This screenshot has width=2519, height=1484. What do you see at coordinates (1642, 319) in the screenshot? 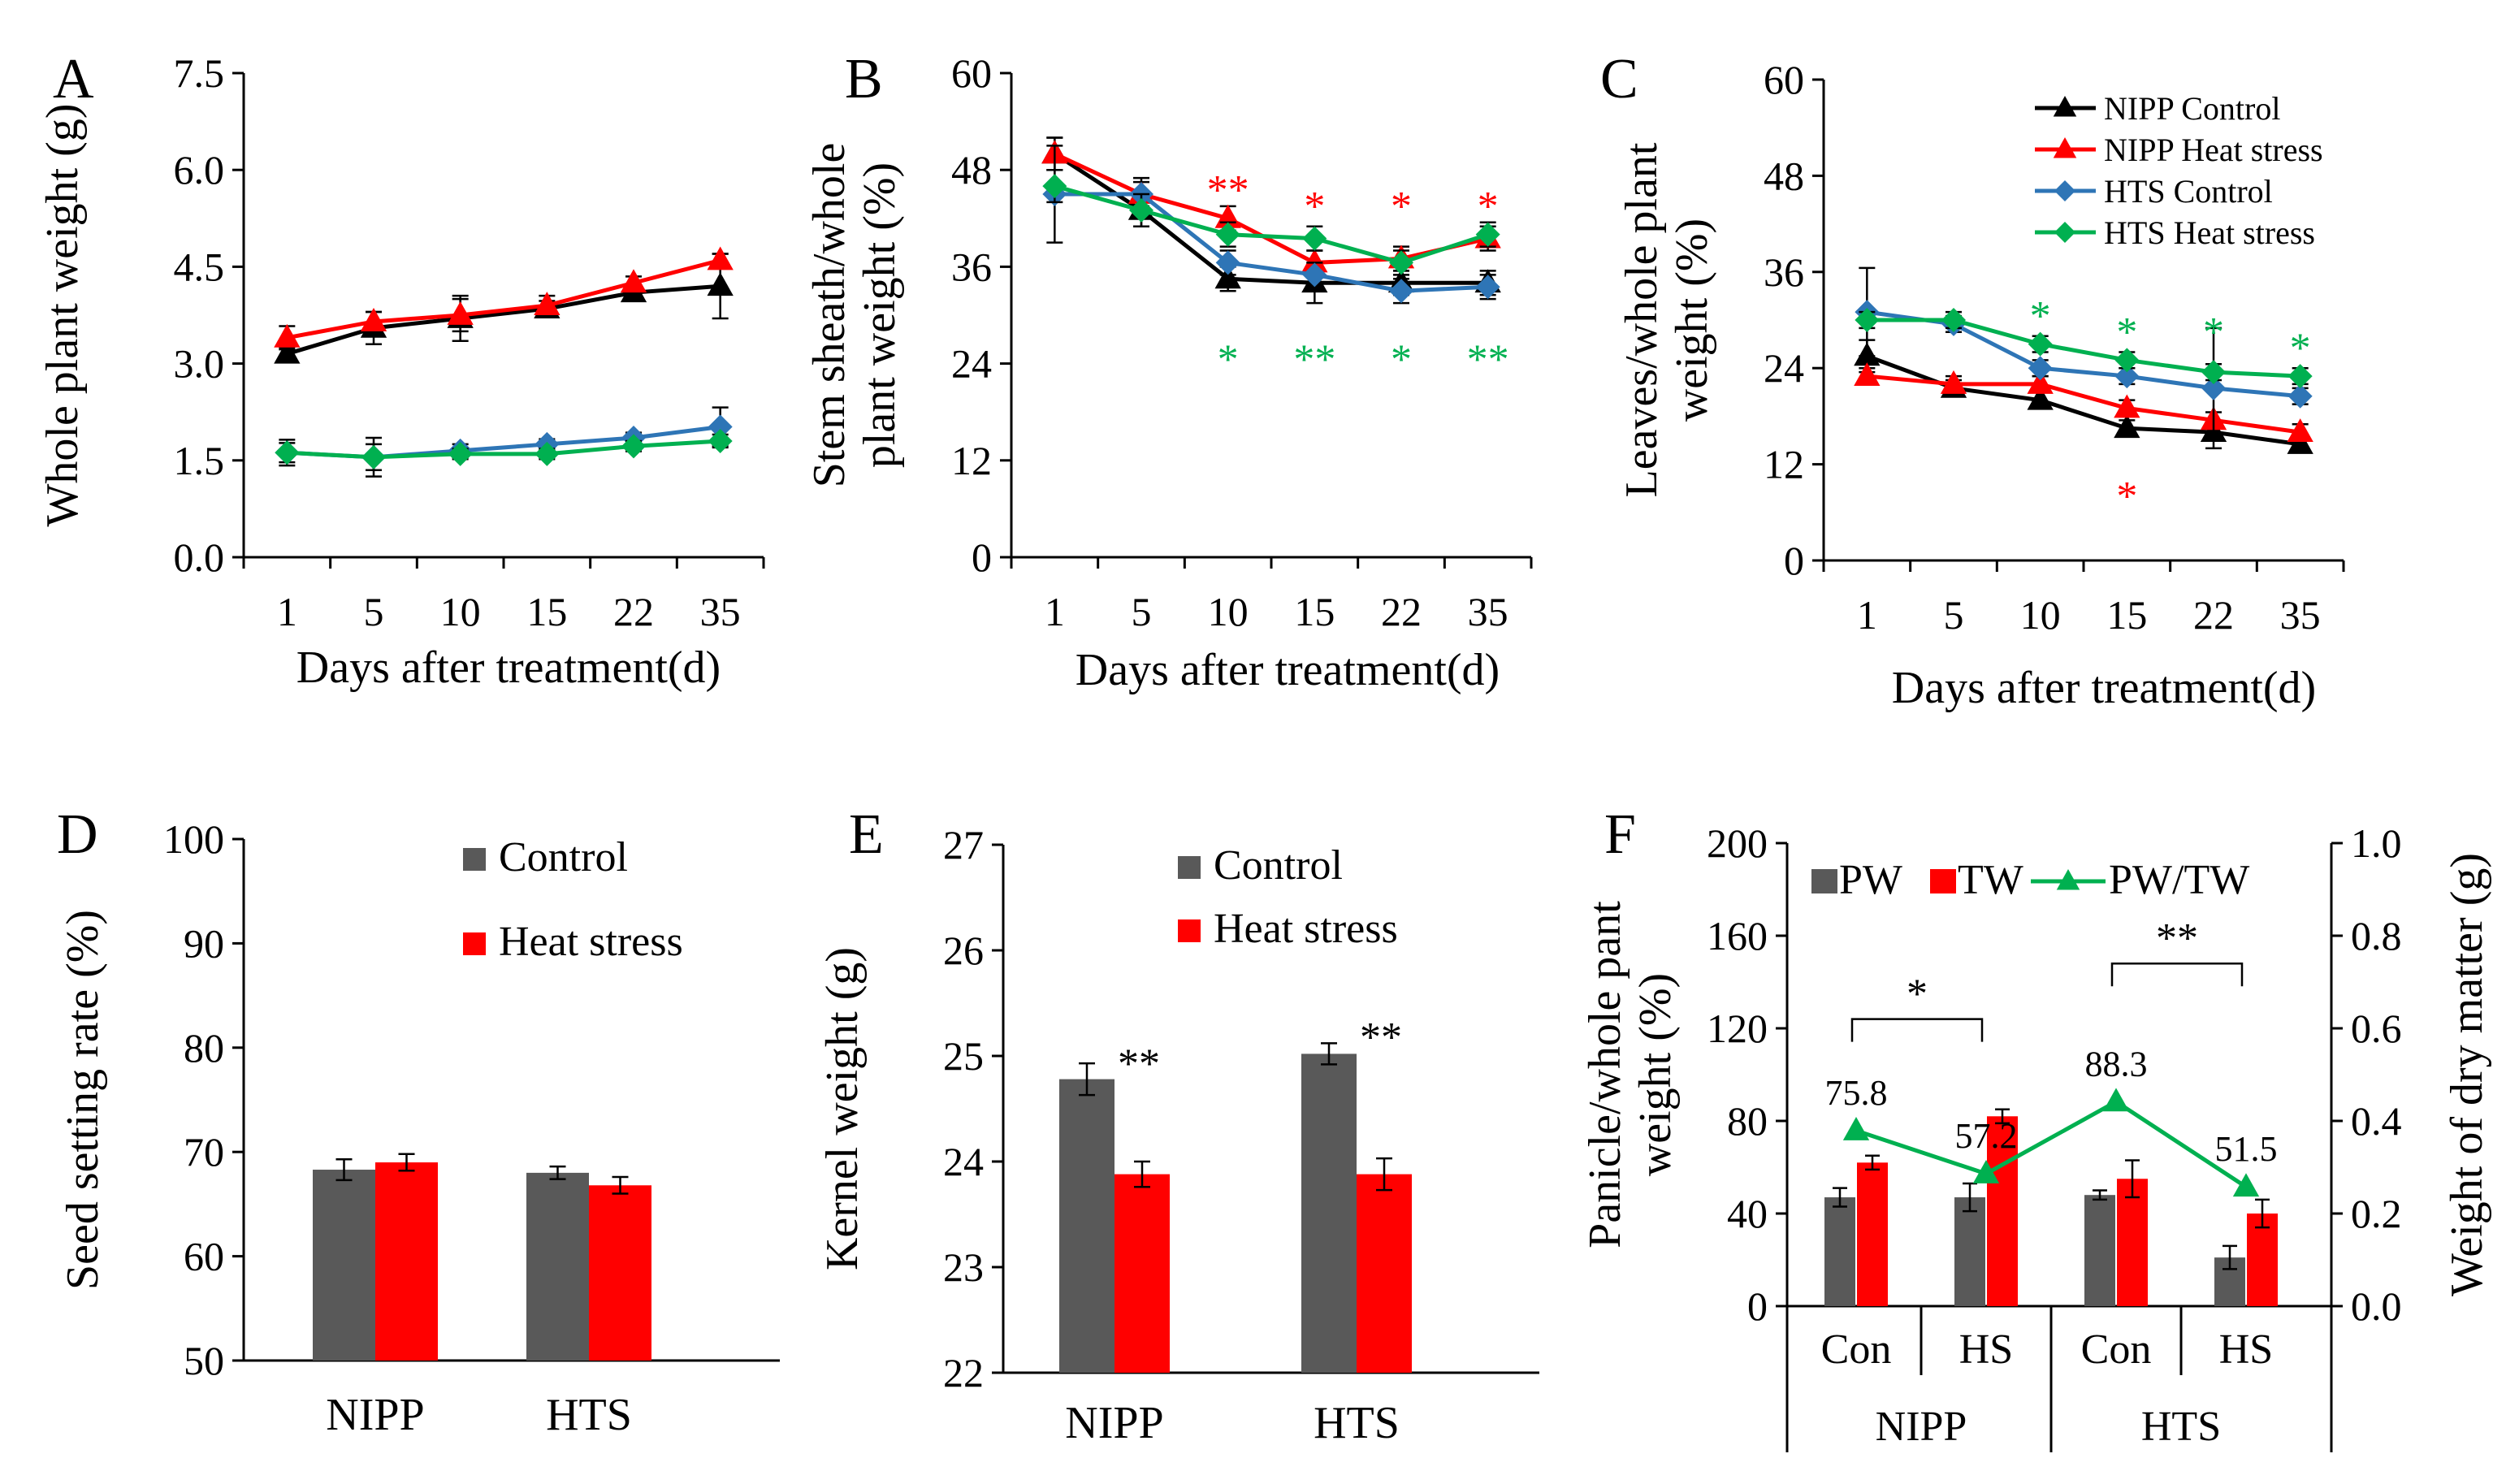
I see `axis-label-line: Leaves/whole plant` at bounding box center [1642, 319].